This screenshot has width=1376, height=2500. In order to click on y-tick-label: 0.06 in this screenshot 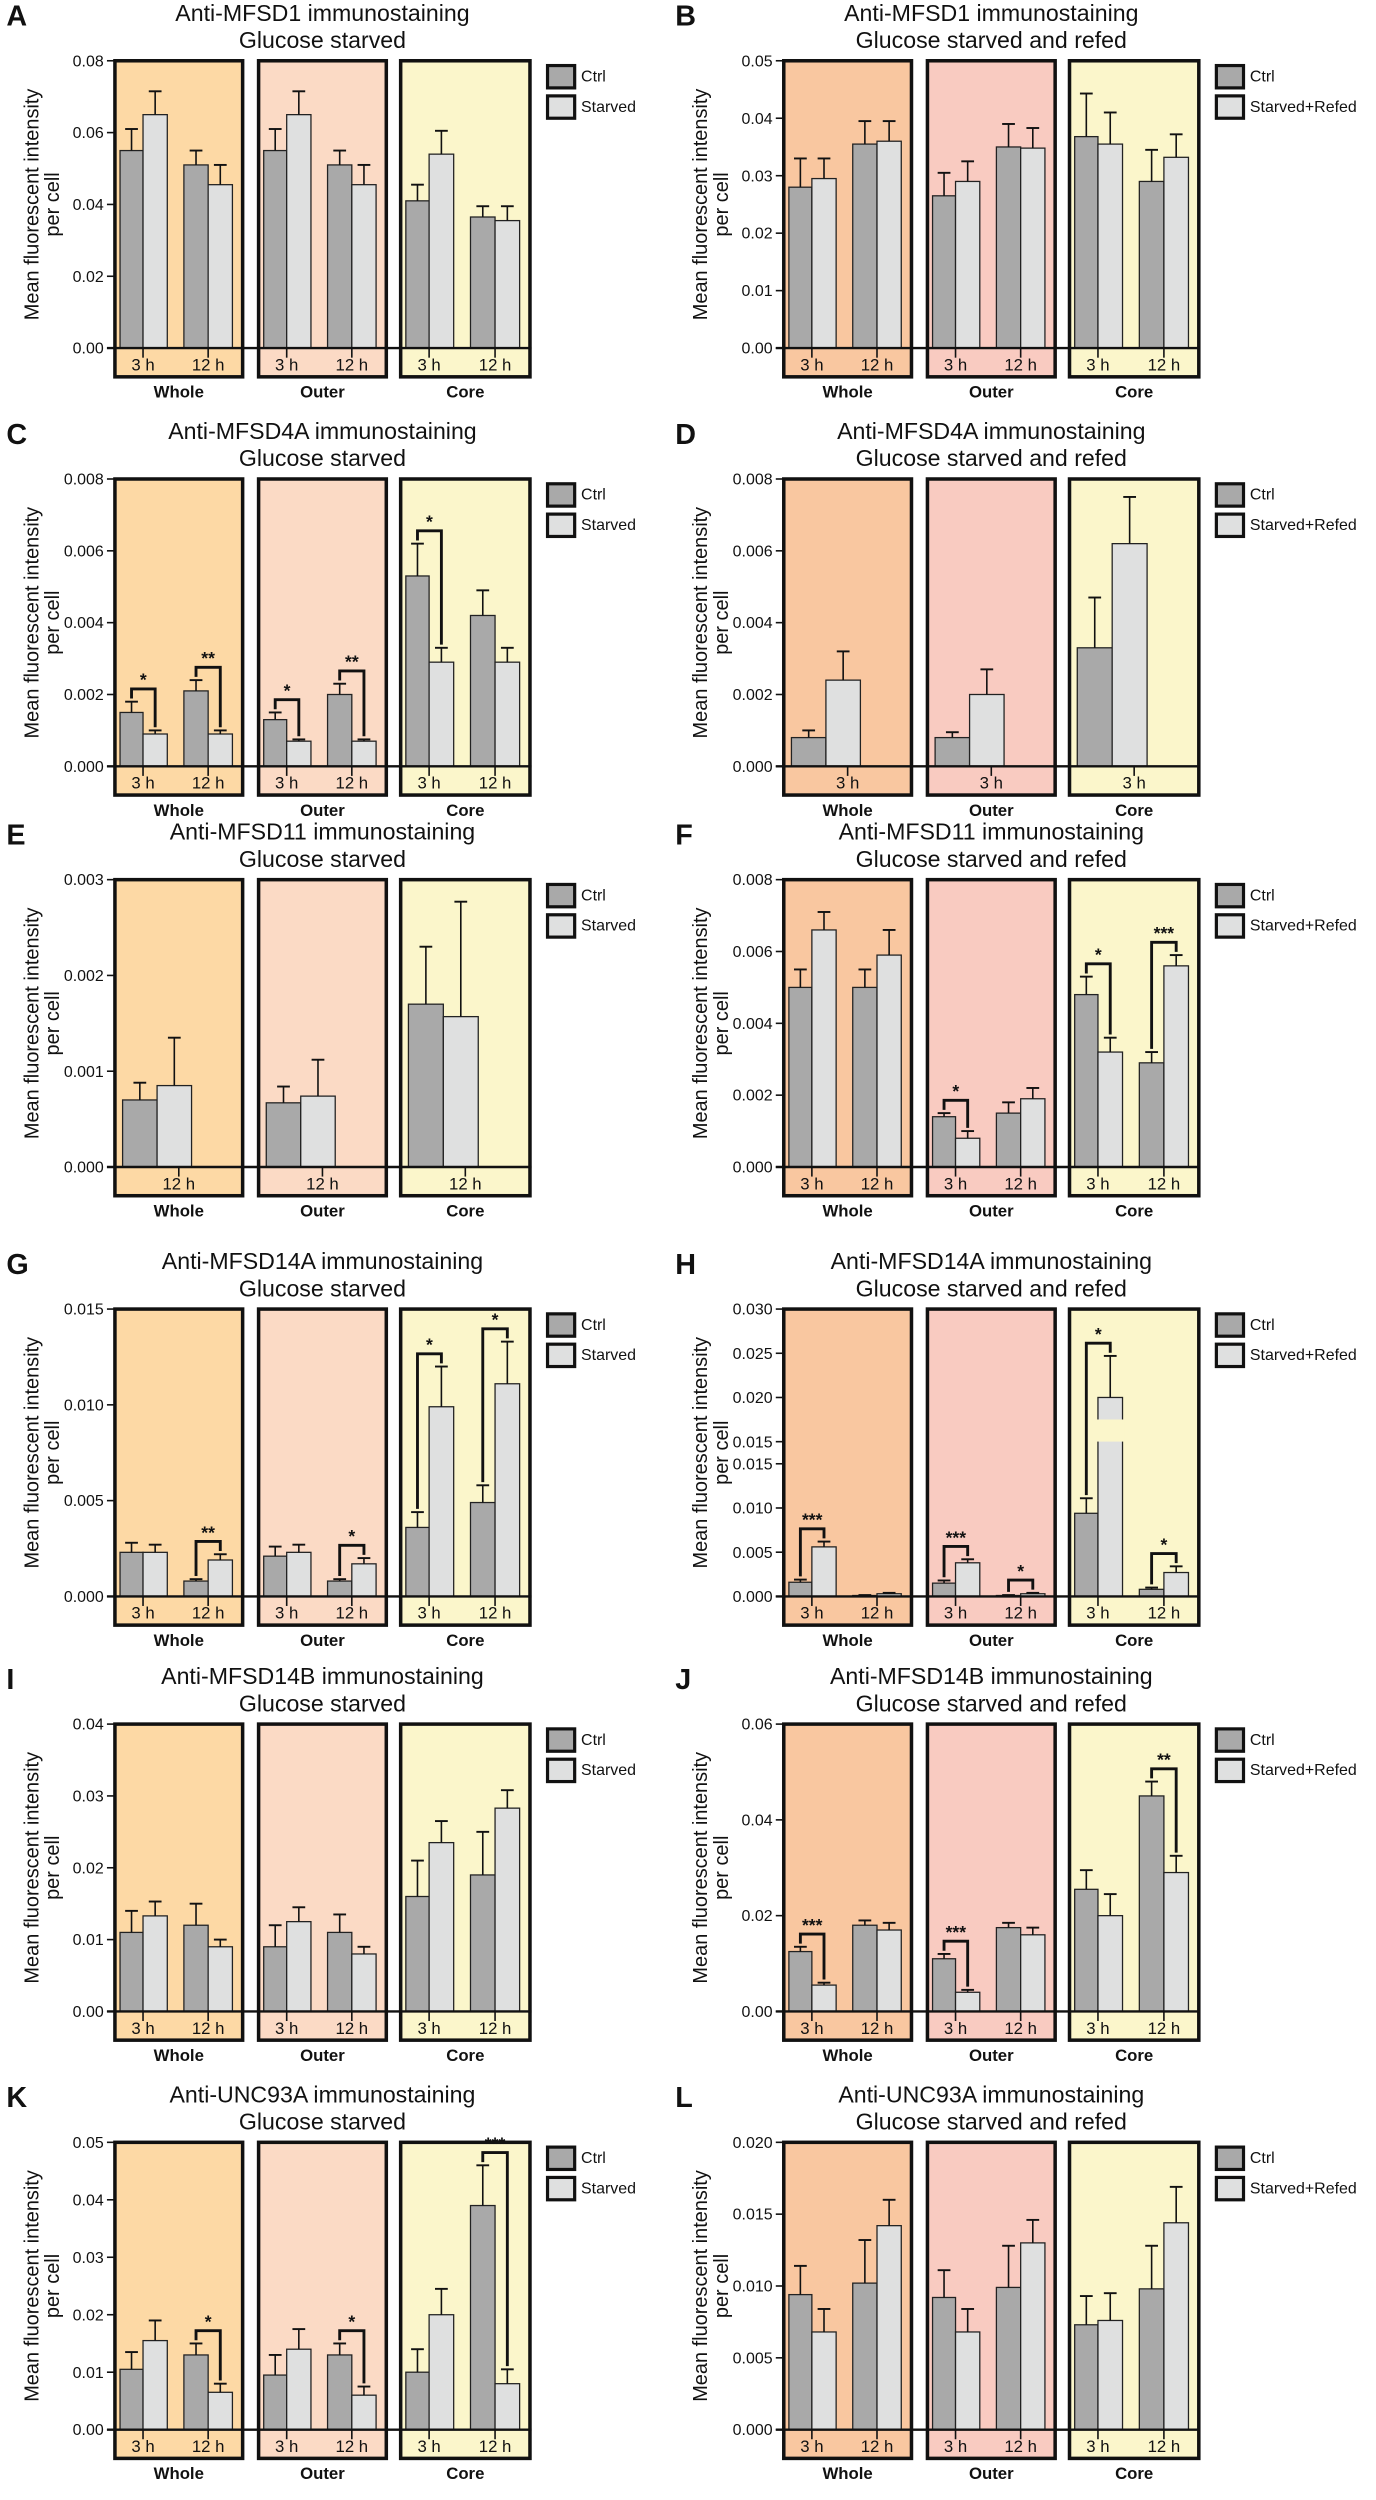, I will do `click(757, 1725)`.